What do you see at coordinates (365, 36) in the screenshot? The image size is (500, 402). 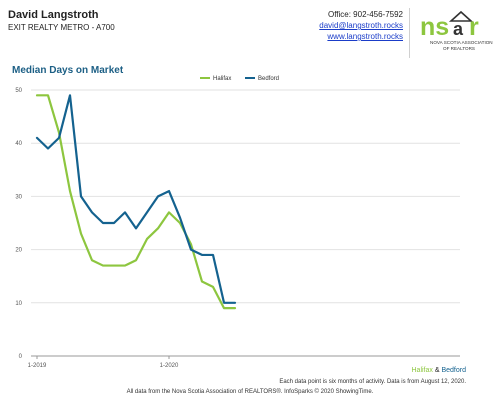 I see `website-link: www.langstroth.rocks` at bounding box center [365, 36].